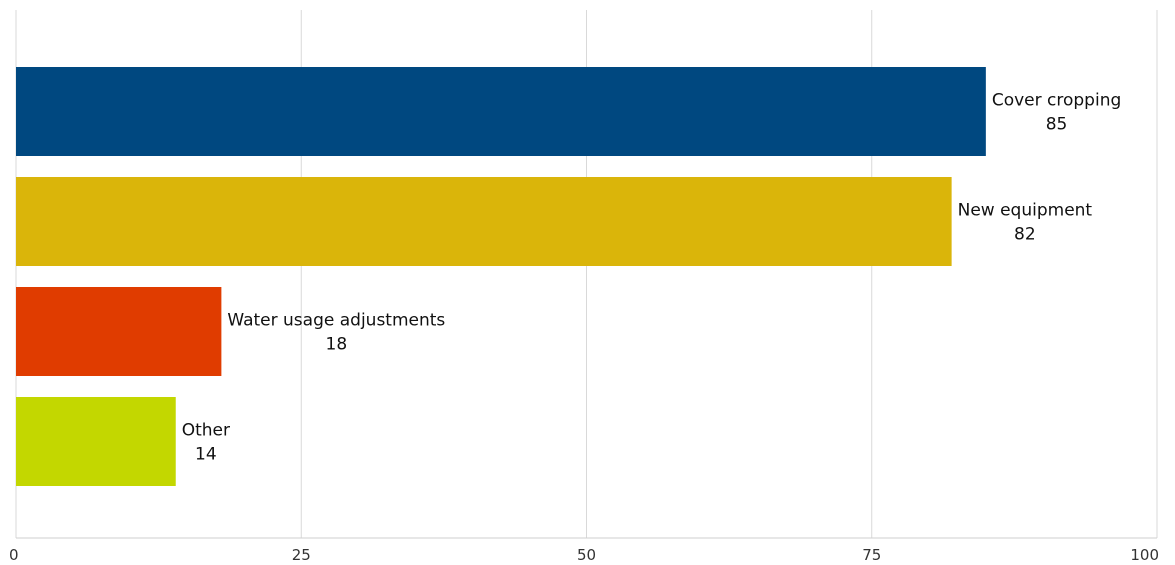  I want to click on x-tick-label-100: 100, so click(1144, 555).